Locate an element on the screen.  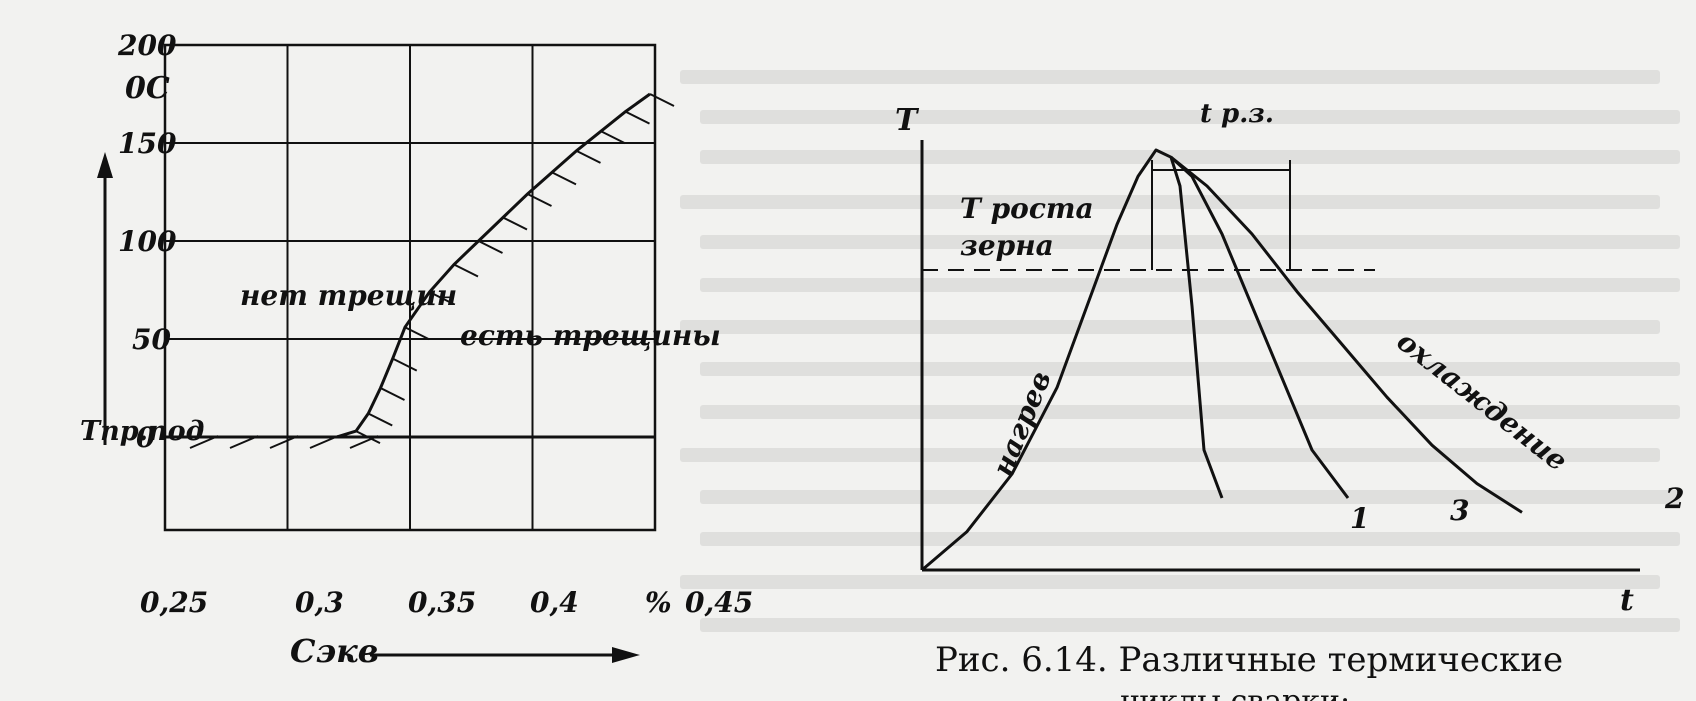
figure-caption-continued: циклы сварки: is located at coordinates (1235, 692).